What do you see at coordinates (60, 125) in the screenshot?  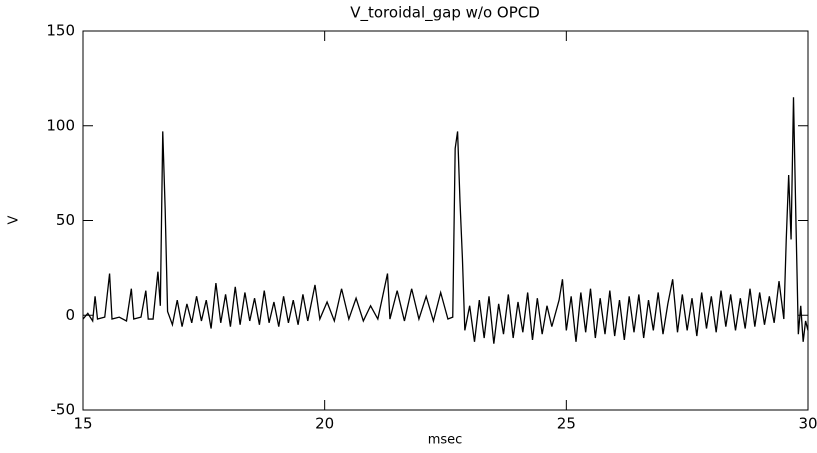 I see `y-tick-label: 100` at bounding box center [60, 125].